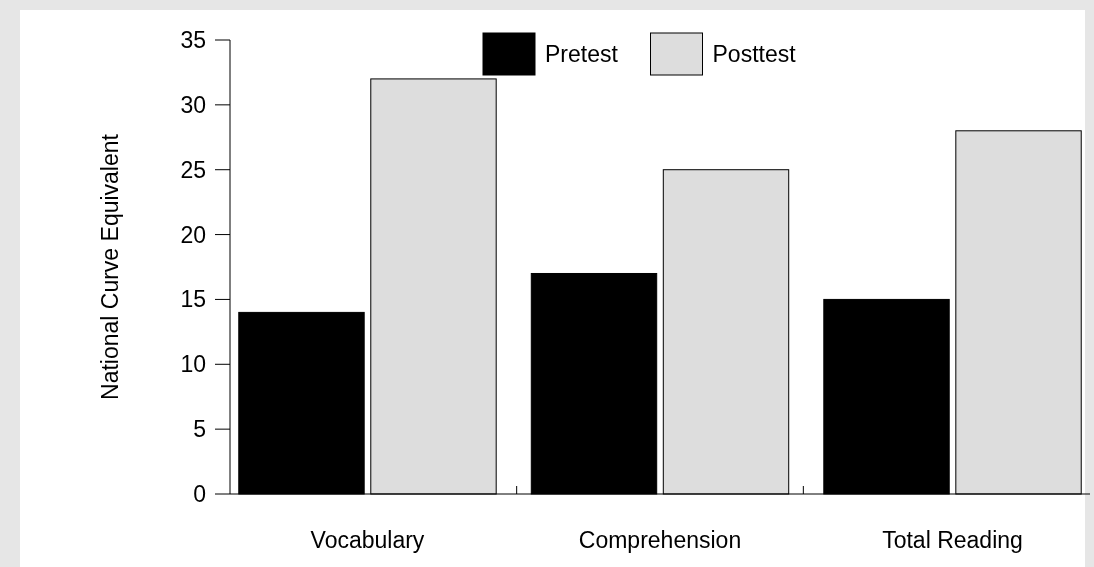 The image size is (1094, 567). Describe the element at coordinates (754, 54) in the screenshot. I see `legend-label: Posttest` at that location.